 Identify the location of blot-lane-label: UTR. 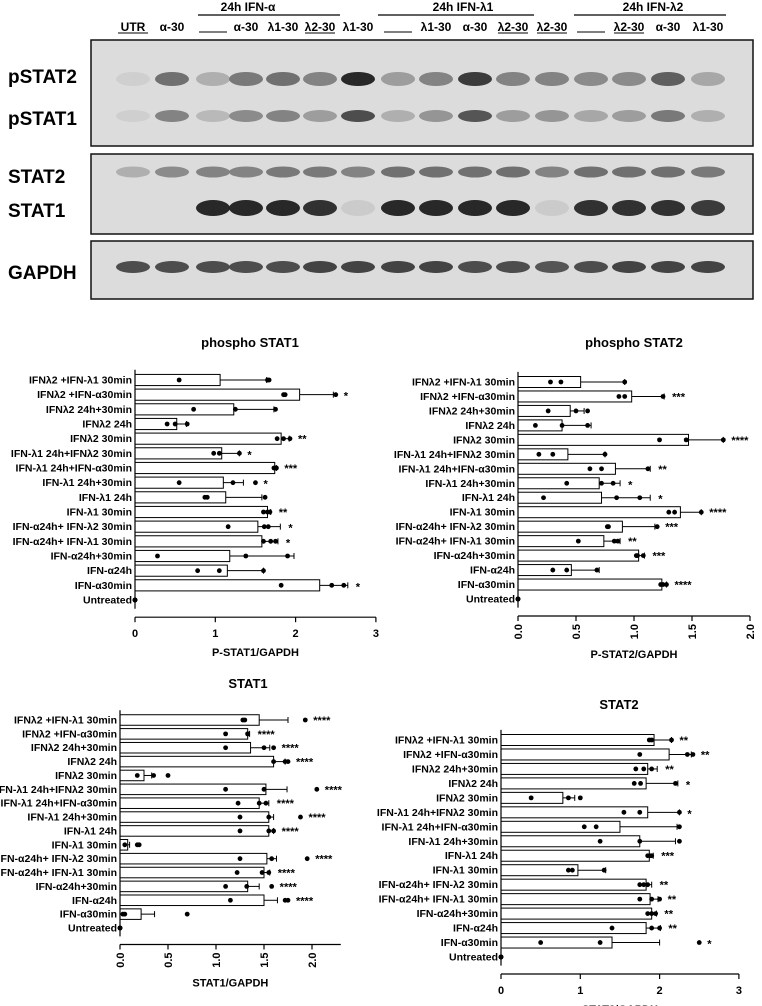
(133, 27).